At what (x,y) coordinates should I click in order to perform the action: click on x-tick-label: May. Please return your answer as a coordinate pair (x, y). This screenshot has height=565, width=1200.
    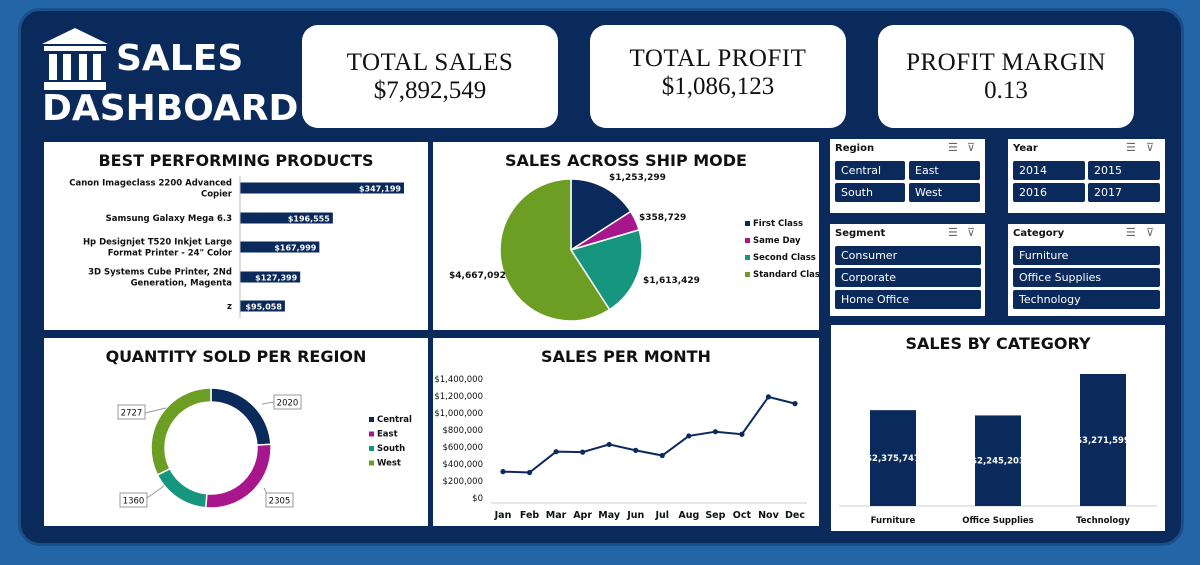
    Looking at the image, I should click on (609, 515).